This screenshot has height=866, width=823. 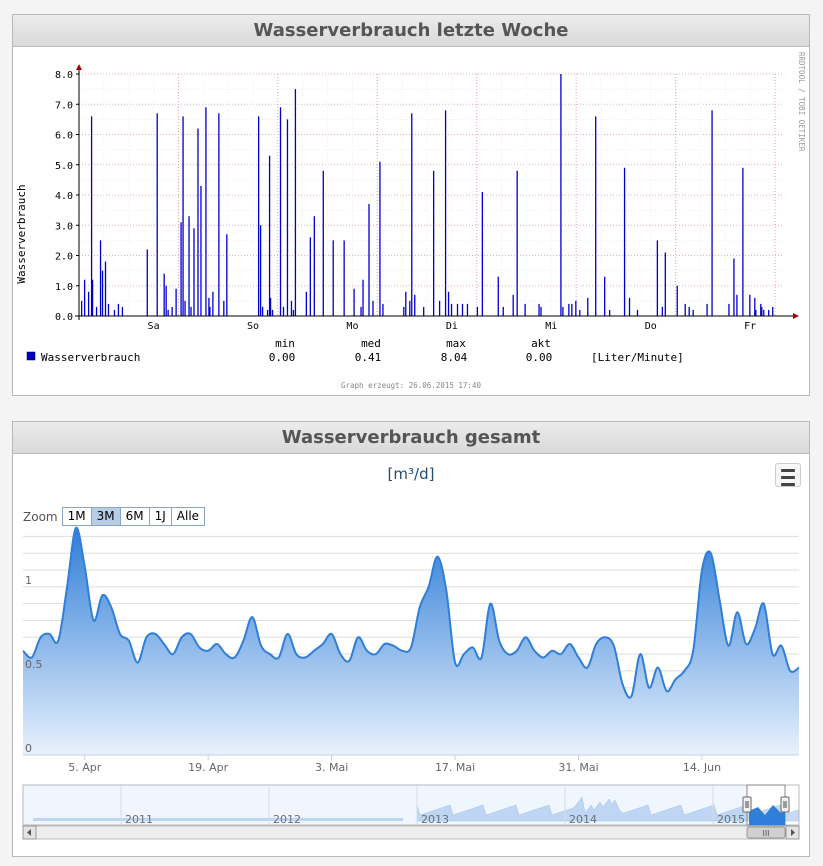 I want to click on x-tick-label: So, so click(x=253, y=326).